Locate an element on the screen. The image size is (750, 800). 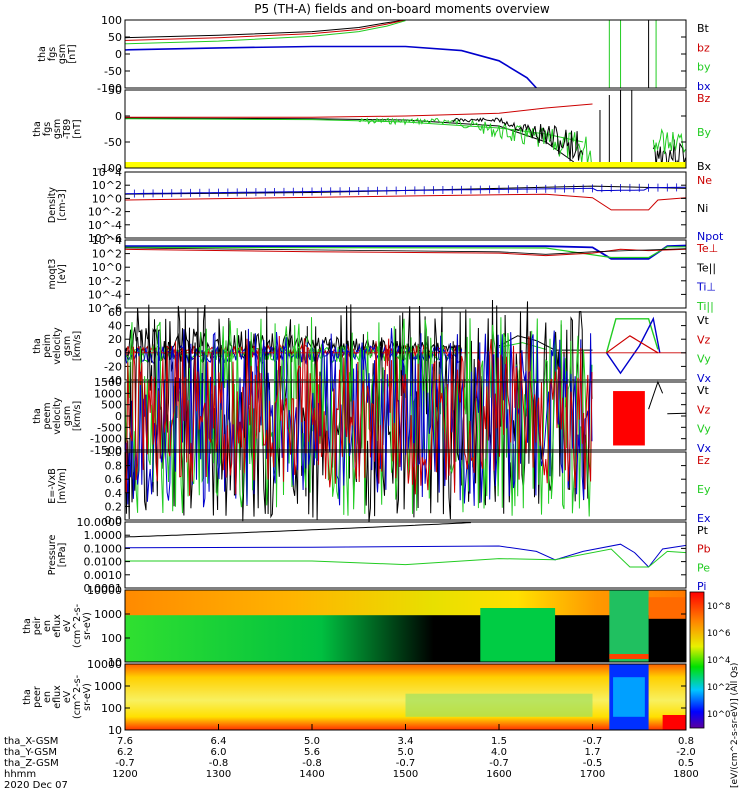
y-tick-label: 0.1000 is located at coordinates (103, 548).